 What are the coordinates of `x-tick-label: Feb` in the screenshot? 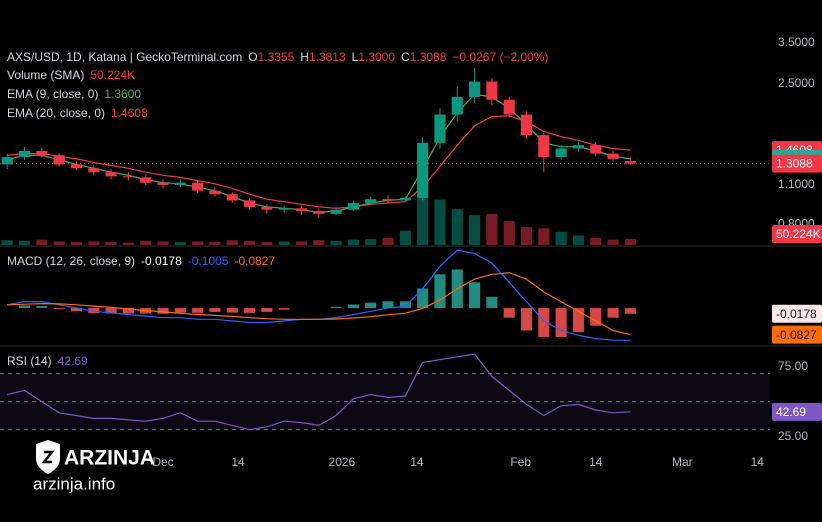 It's located at (520, 462).